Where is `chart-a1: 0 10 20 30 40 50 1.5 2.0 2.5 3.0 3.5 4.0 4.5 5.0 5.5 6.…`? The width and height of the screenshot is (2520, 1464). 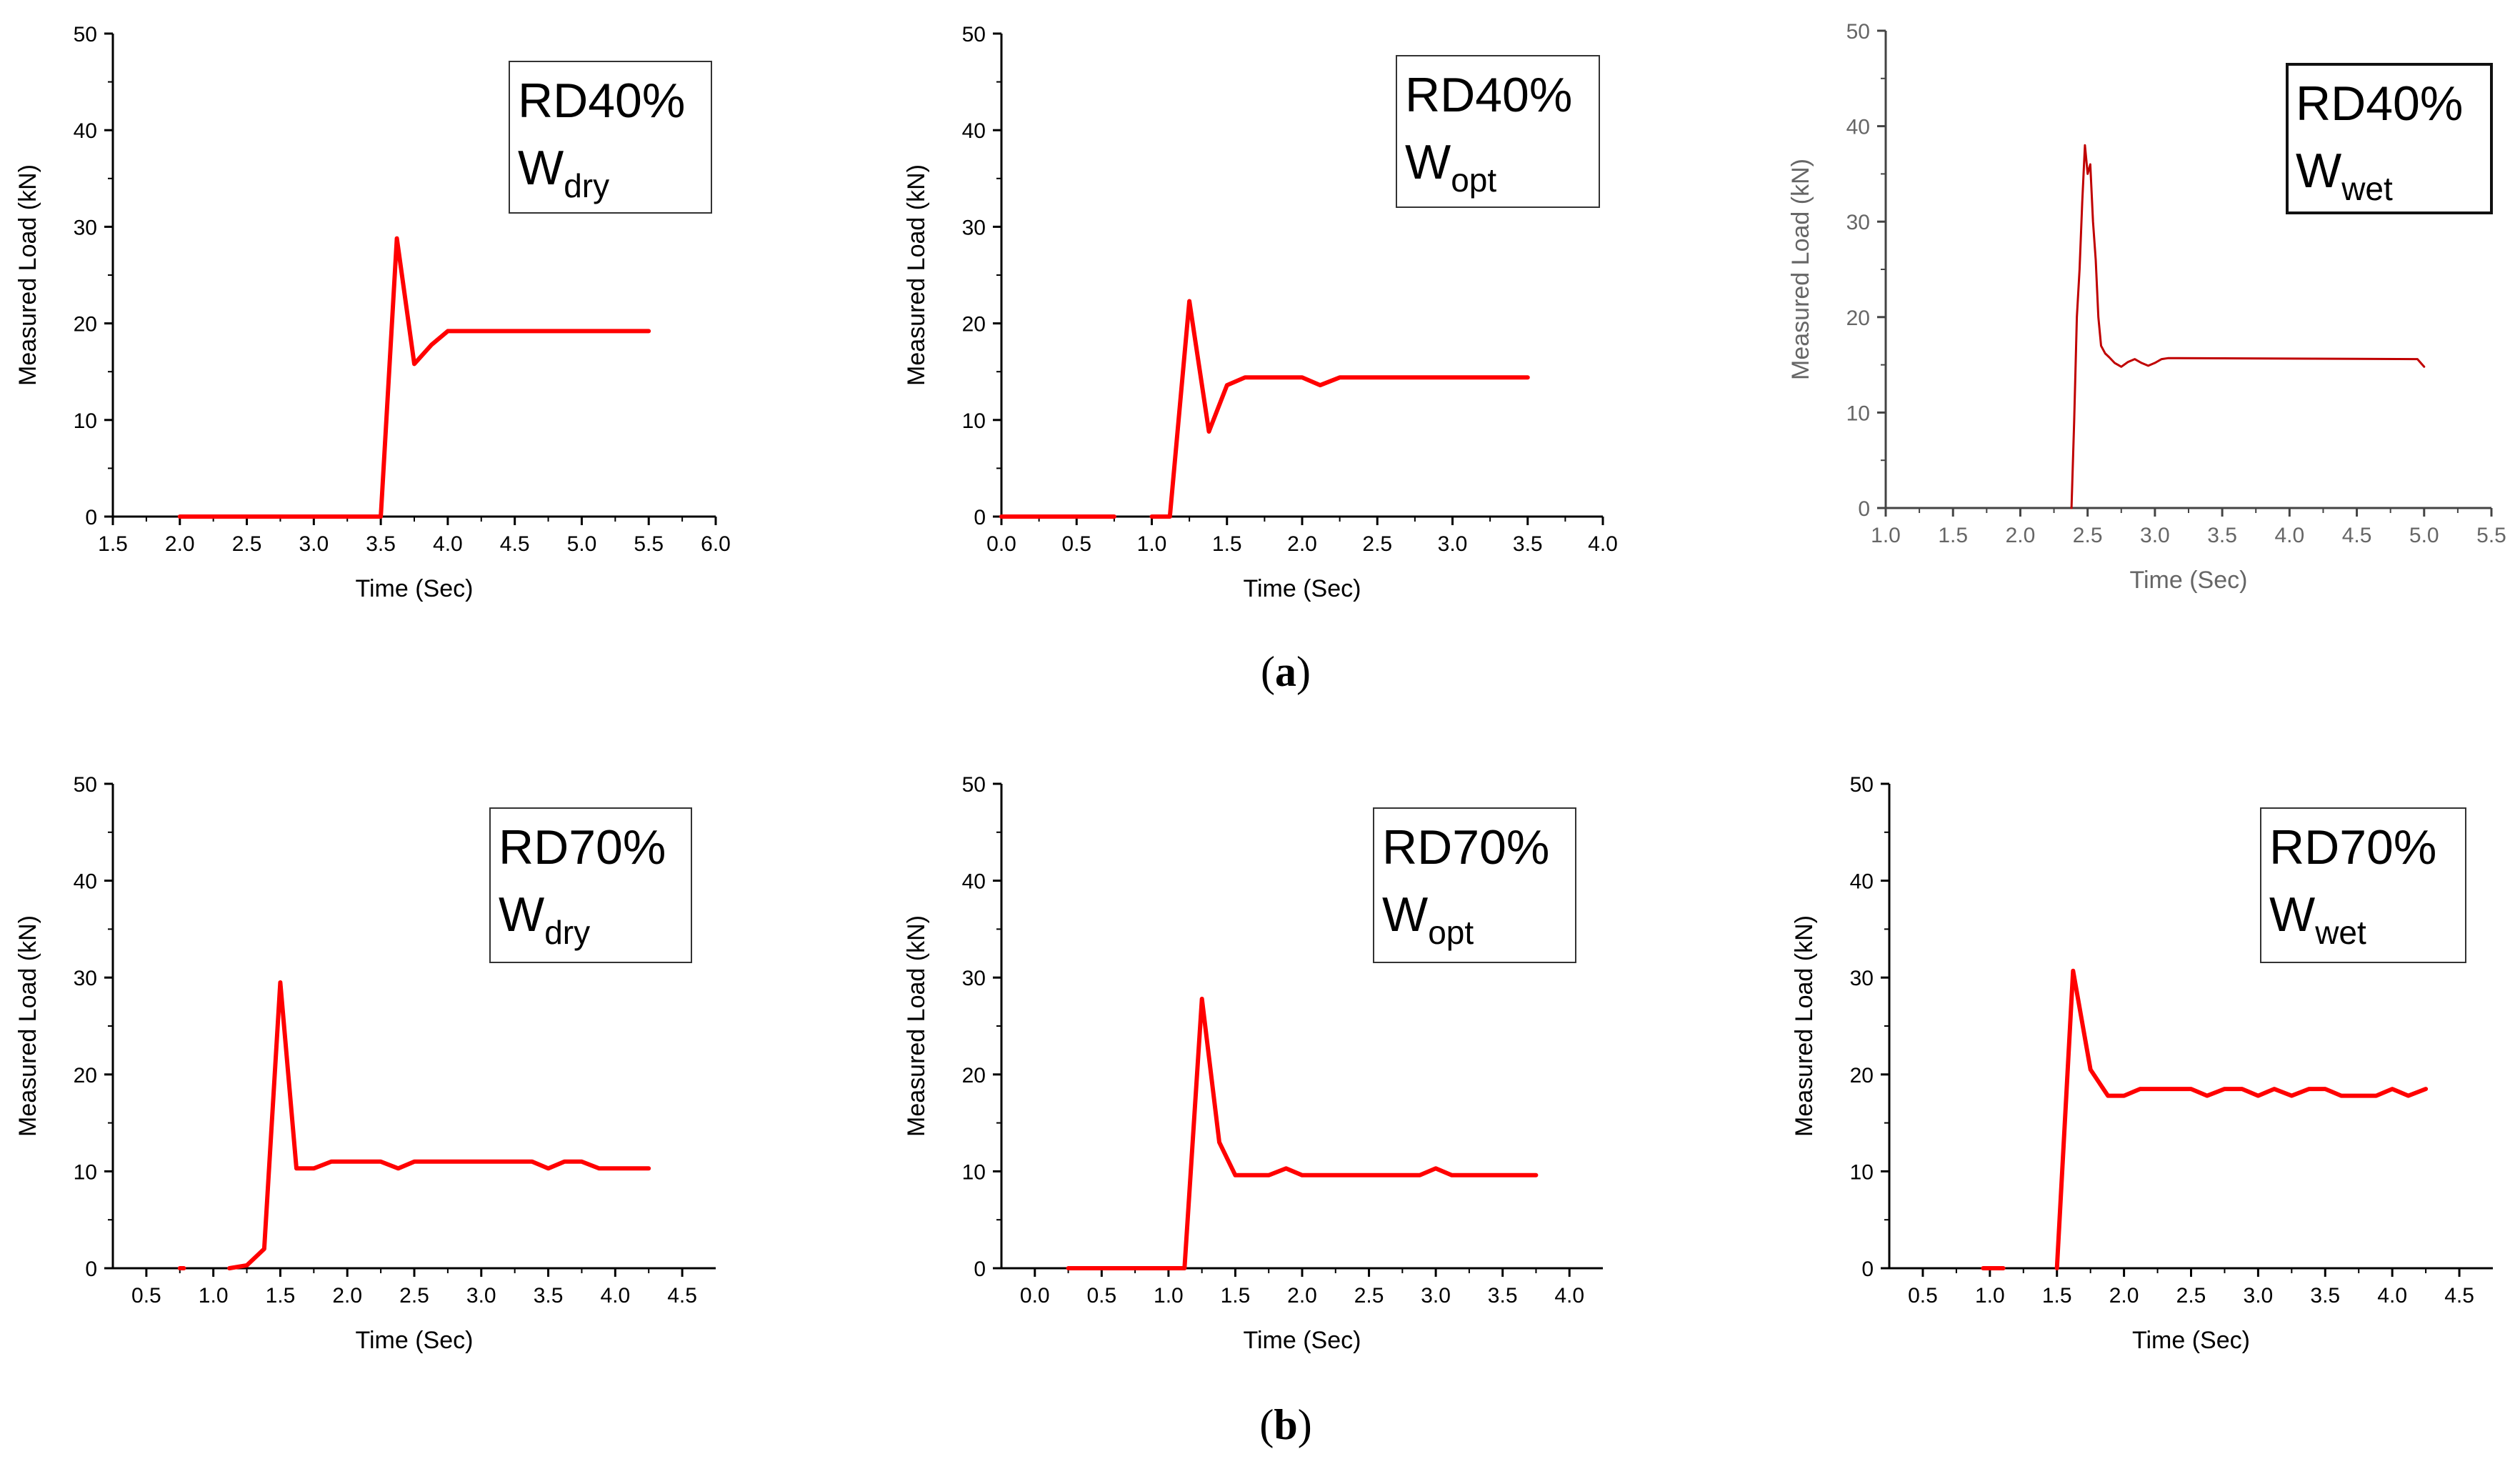
chart-a1: 0 10 20 30 40 50 1.5 2.0 2.5 3.0 3.5 4.0 4.5 5.0 5.5 6.… is located at coordinates (372, 312).